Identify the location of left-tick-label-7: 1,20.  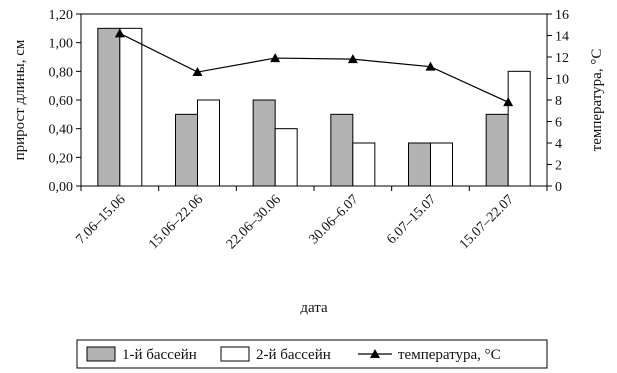
(61, 15).